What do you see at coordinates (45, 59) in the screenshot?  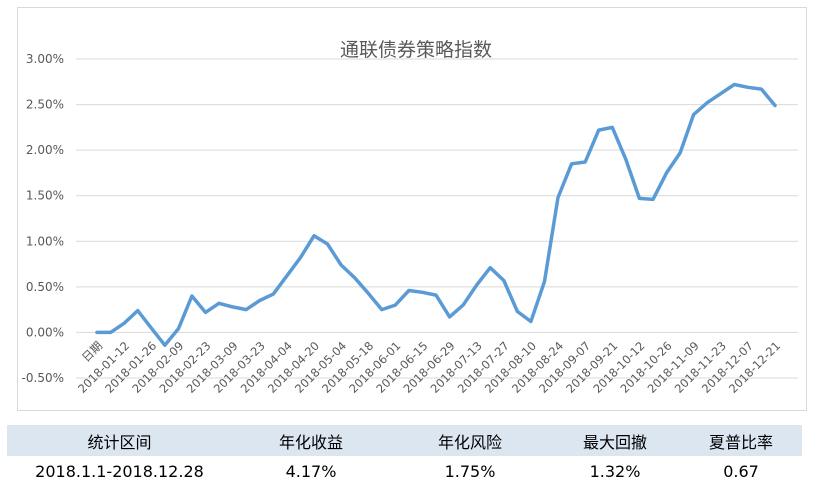 I see `y-tick-label: 3.00%` at bounding box center [45, 59].